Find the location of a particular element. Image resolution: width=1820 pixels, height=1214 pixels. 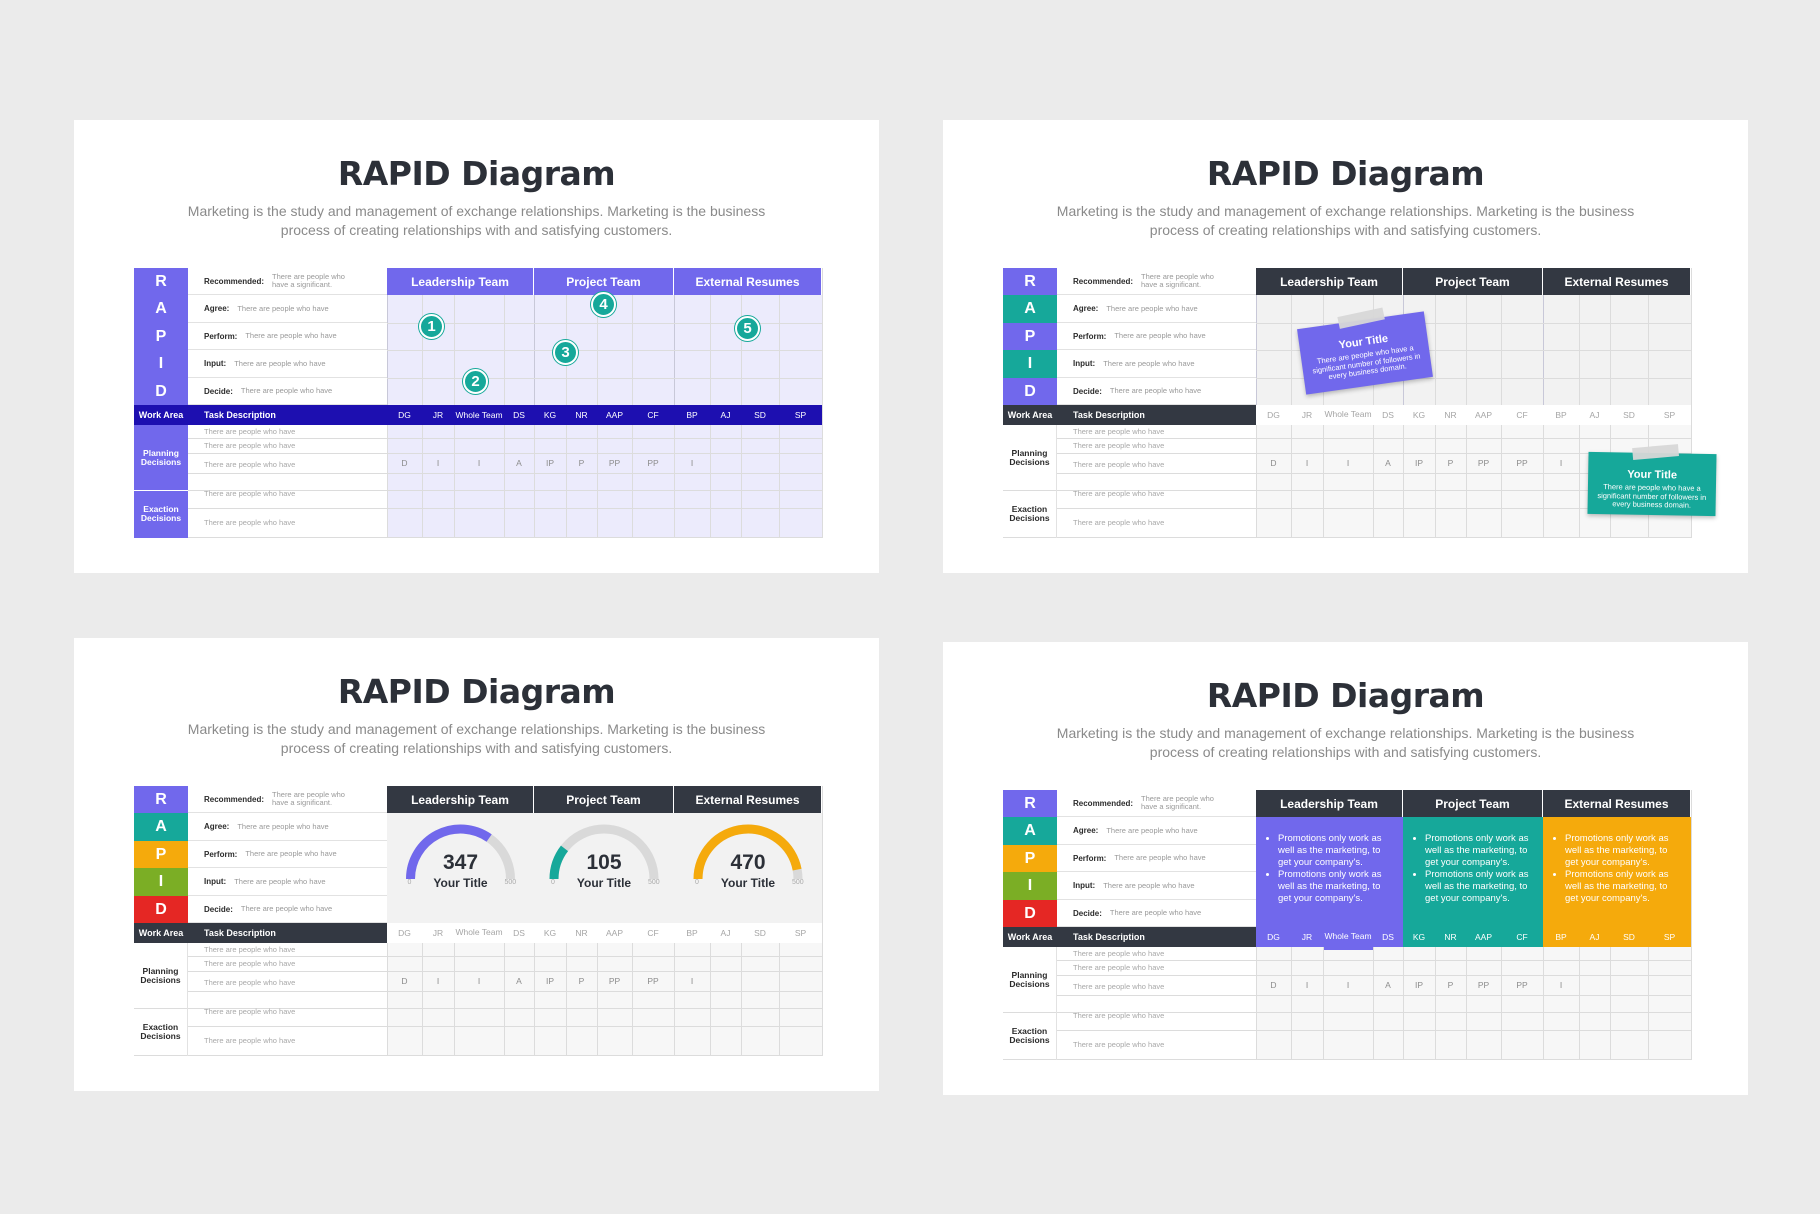

note-title: Your Title is located at coordinates (1652, 475).